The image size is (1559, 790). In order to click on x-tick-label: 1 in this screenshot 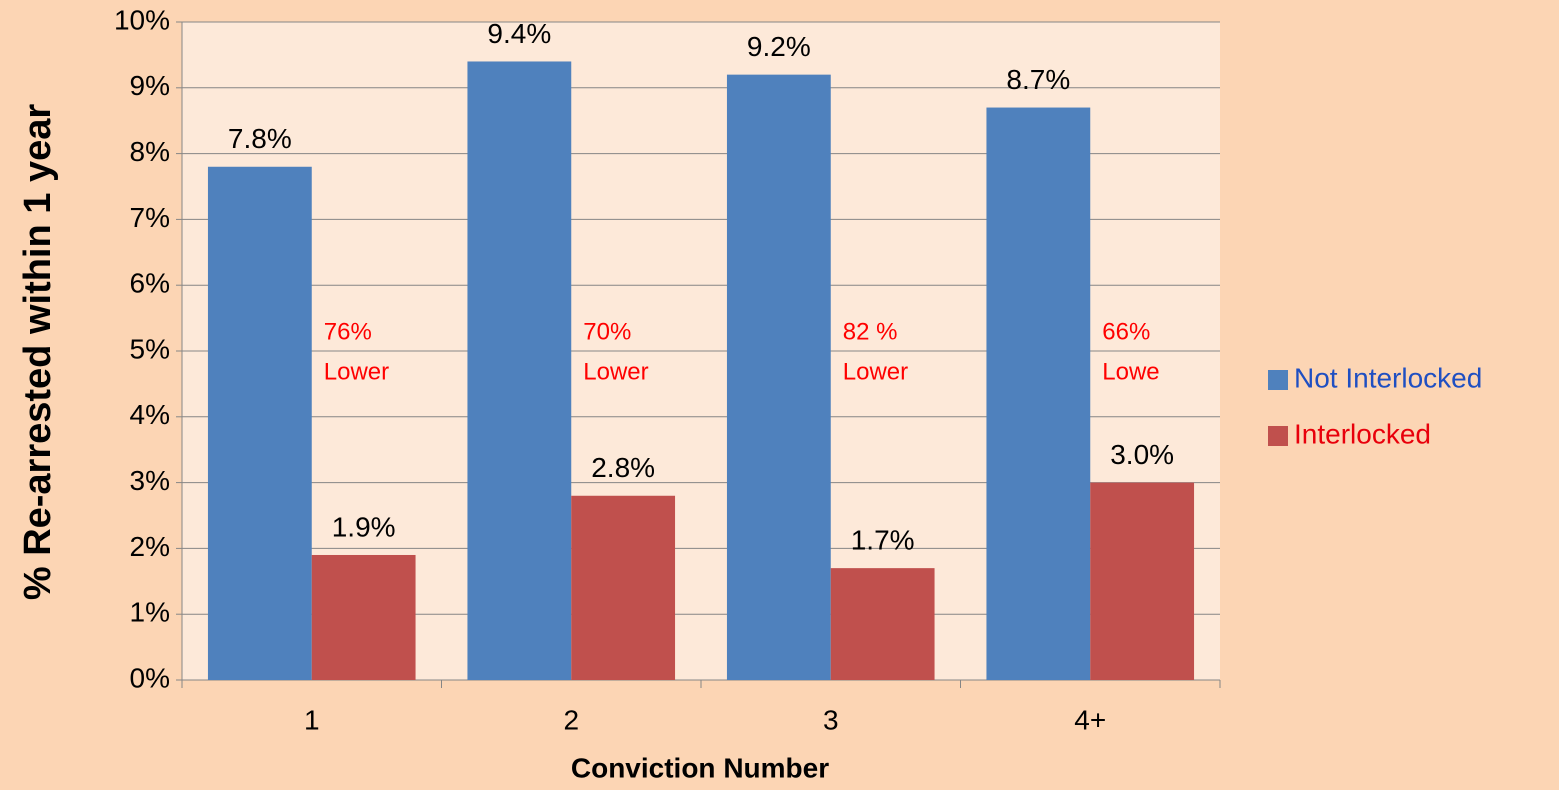, I will do `click(312, 719)`.